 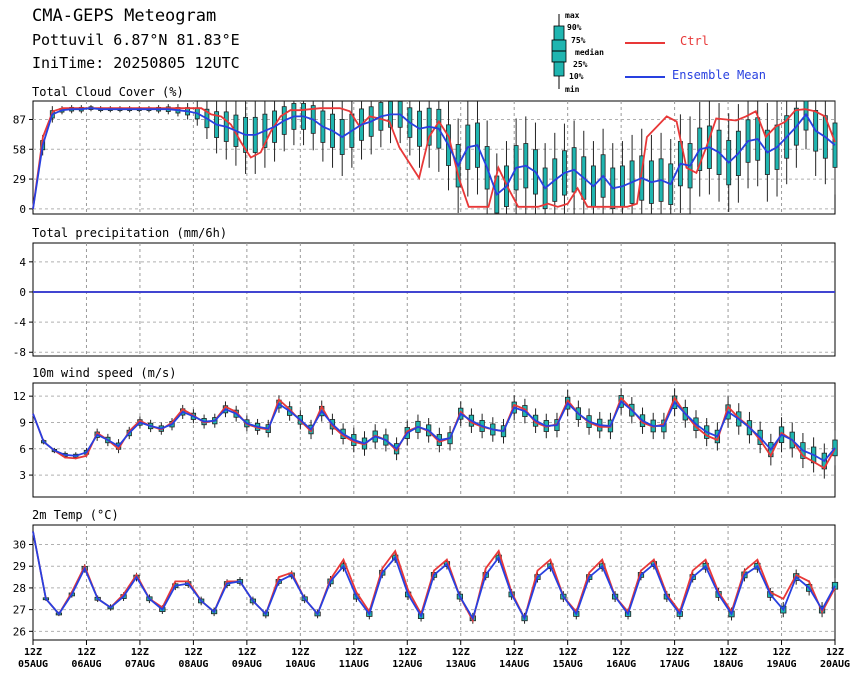 What do you see at coordinates (22, 422) in the screenshot?
I see `wind-ytick-label: 9` at bounding box center [22, 422].